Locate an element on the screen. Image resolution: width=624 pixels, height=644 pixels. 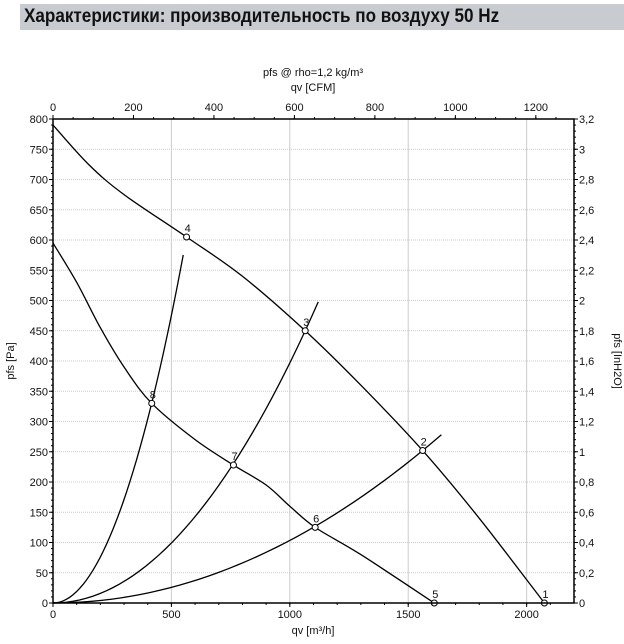
y-tick-label: 150 is located at coordinates (39, 513).